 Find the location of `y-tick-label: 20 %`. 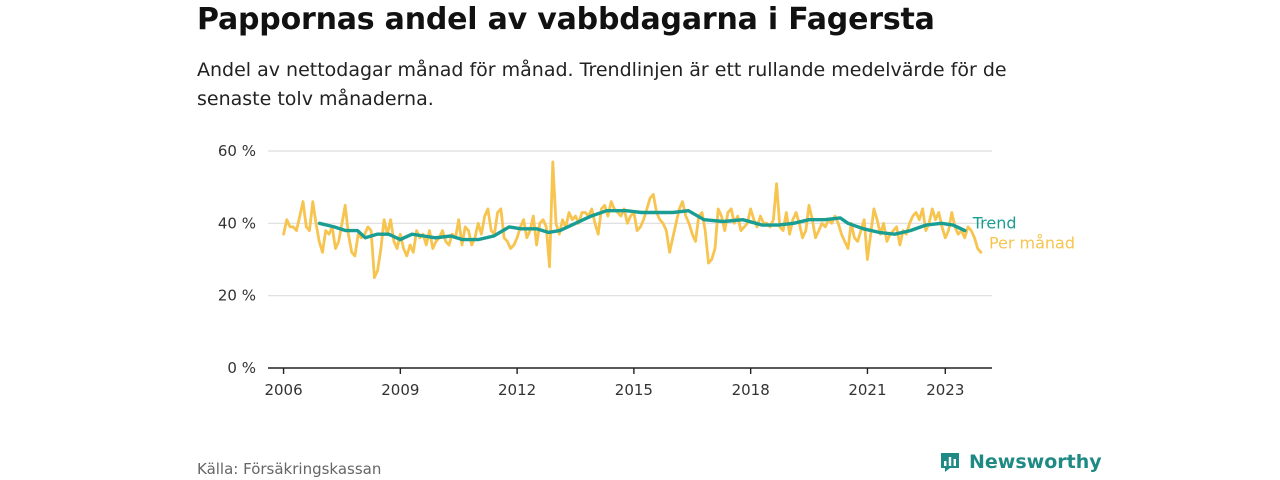

y-tick-label: 20 % is located at coordinates (237, 296).